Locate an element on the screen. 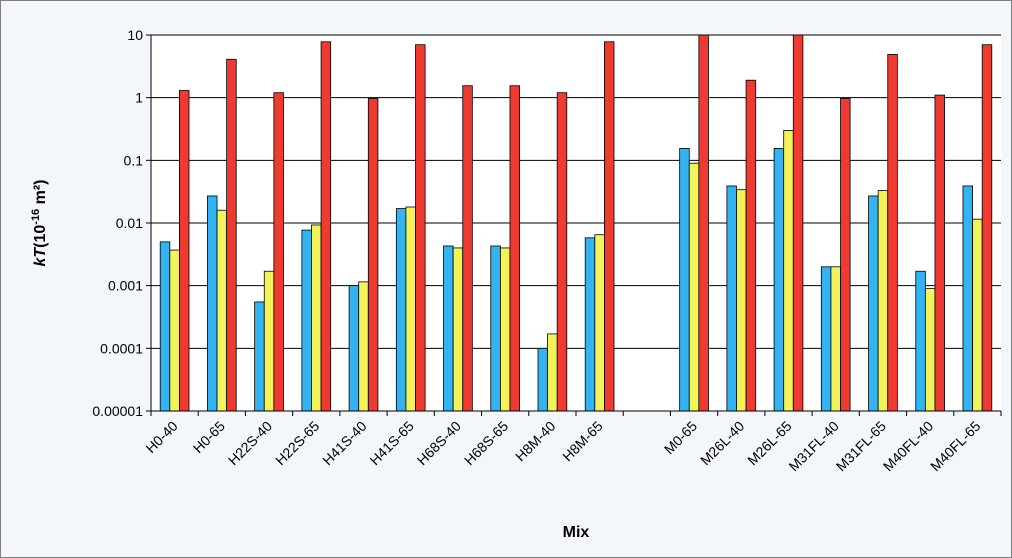 The image size is (1012, 558). y-tick-label: 0.1 is located at coordinates (134, 160).